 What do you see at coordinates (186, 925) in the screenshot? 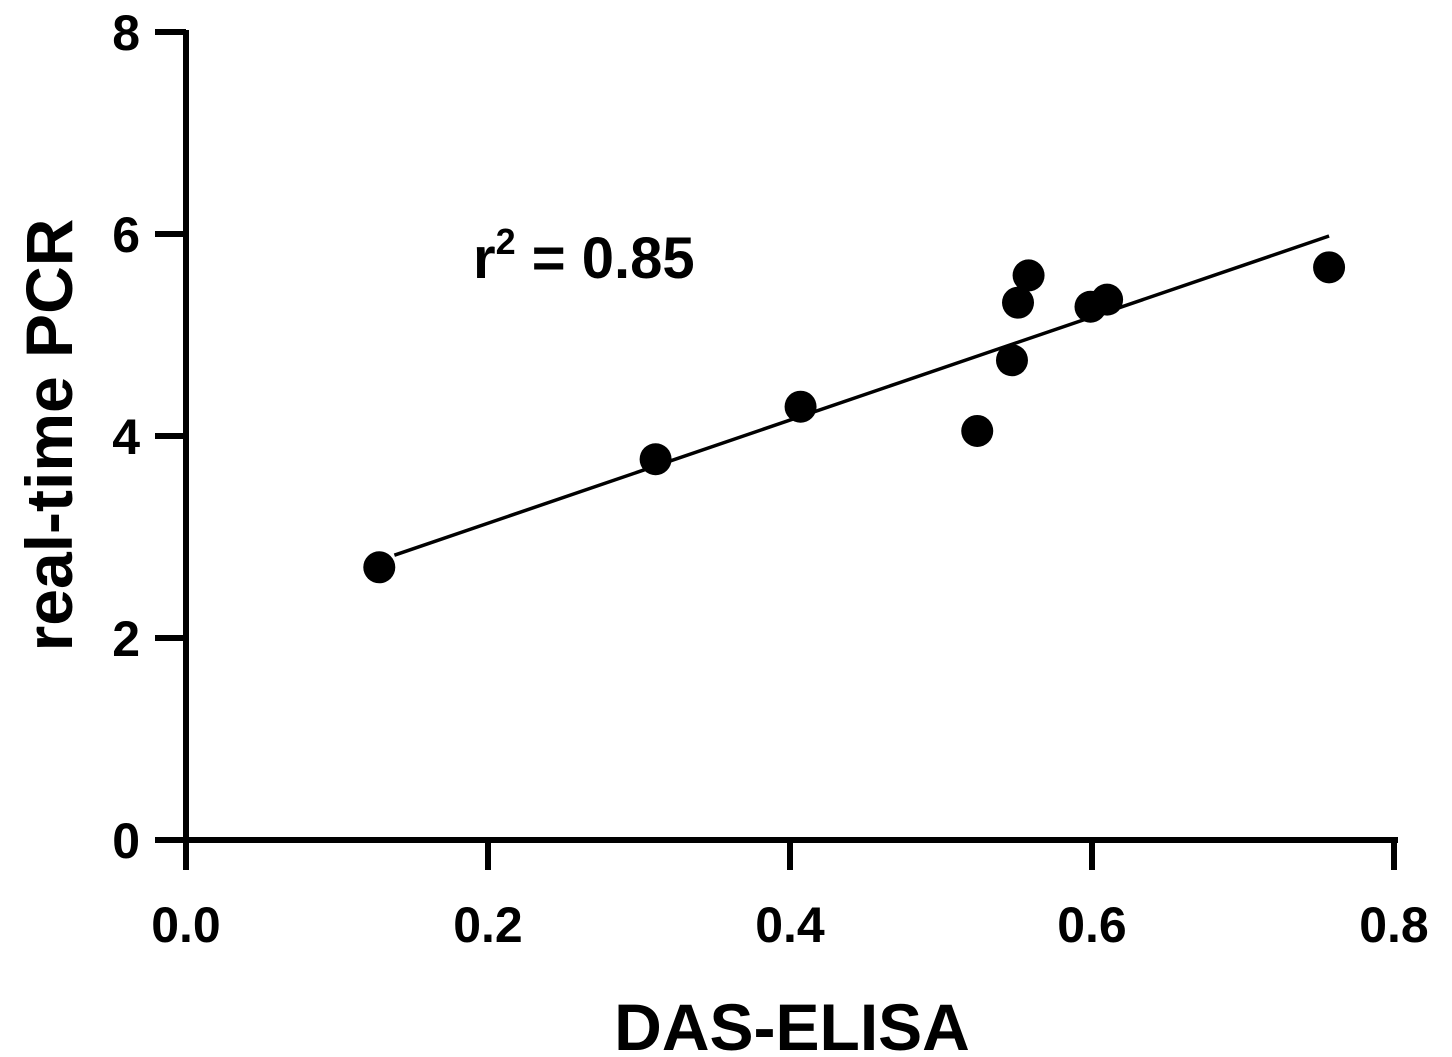
I see `x-tick-label-0: 0.0` at bounding box center [186, 925].